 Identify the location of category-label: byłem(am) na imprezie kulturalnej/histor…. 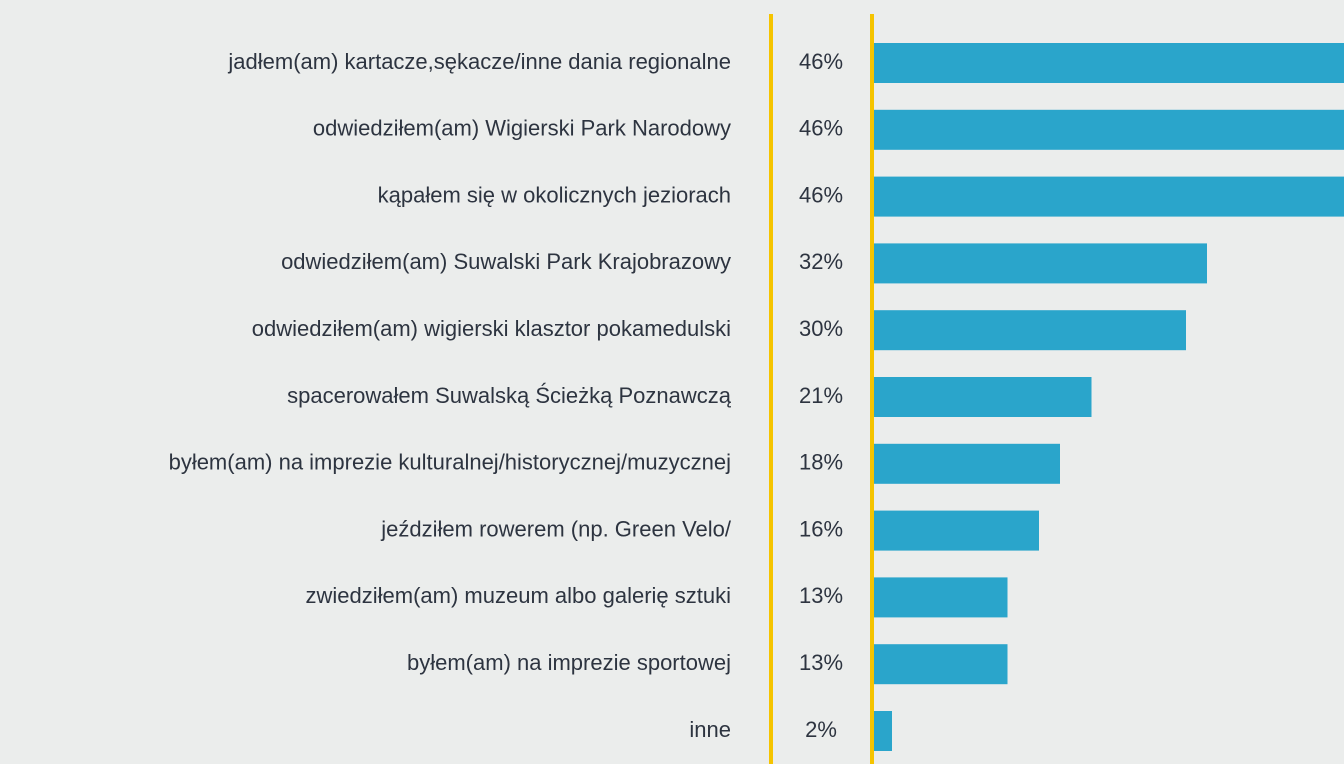
(450, 462).